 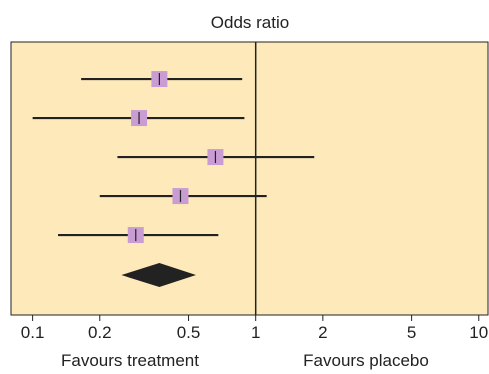 I want to click on pooled-estimate-diamond, so click(x=158, y=275).